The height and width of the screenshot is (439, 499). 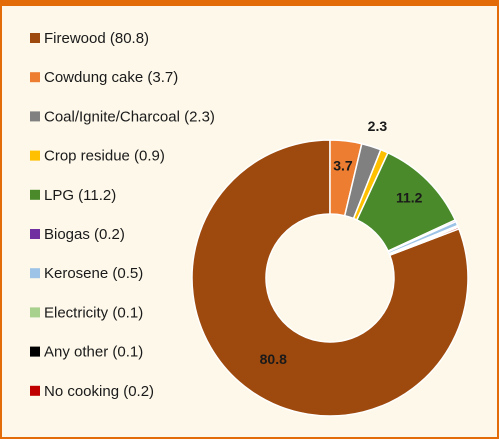 I want to click on legend-label: Firewood (80.8), so click(x=96, y=38).